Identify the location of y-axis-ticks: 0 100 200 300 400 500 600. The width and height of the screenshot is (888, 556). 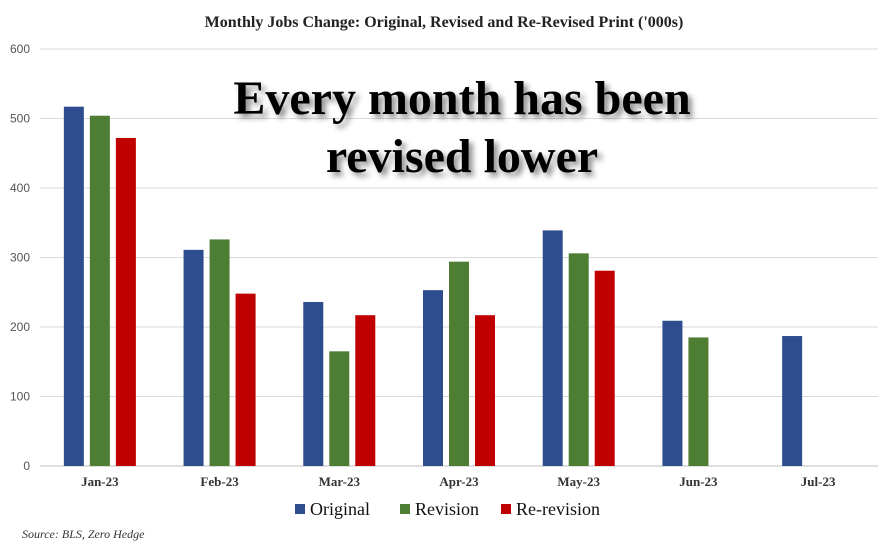
(20, 257).